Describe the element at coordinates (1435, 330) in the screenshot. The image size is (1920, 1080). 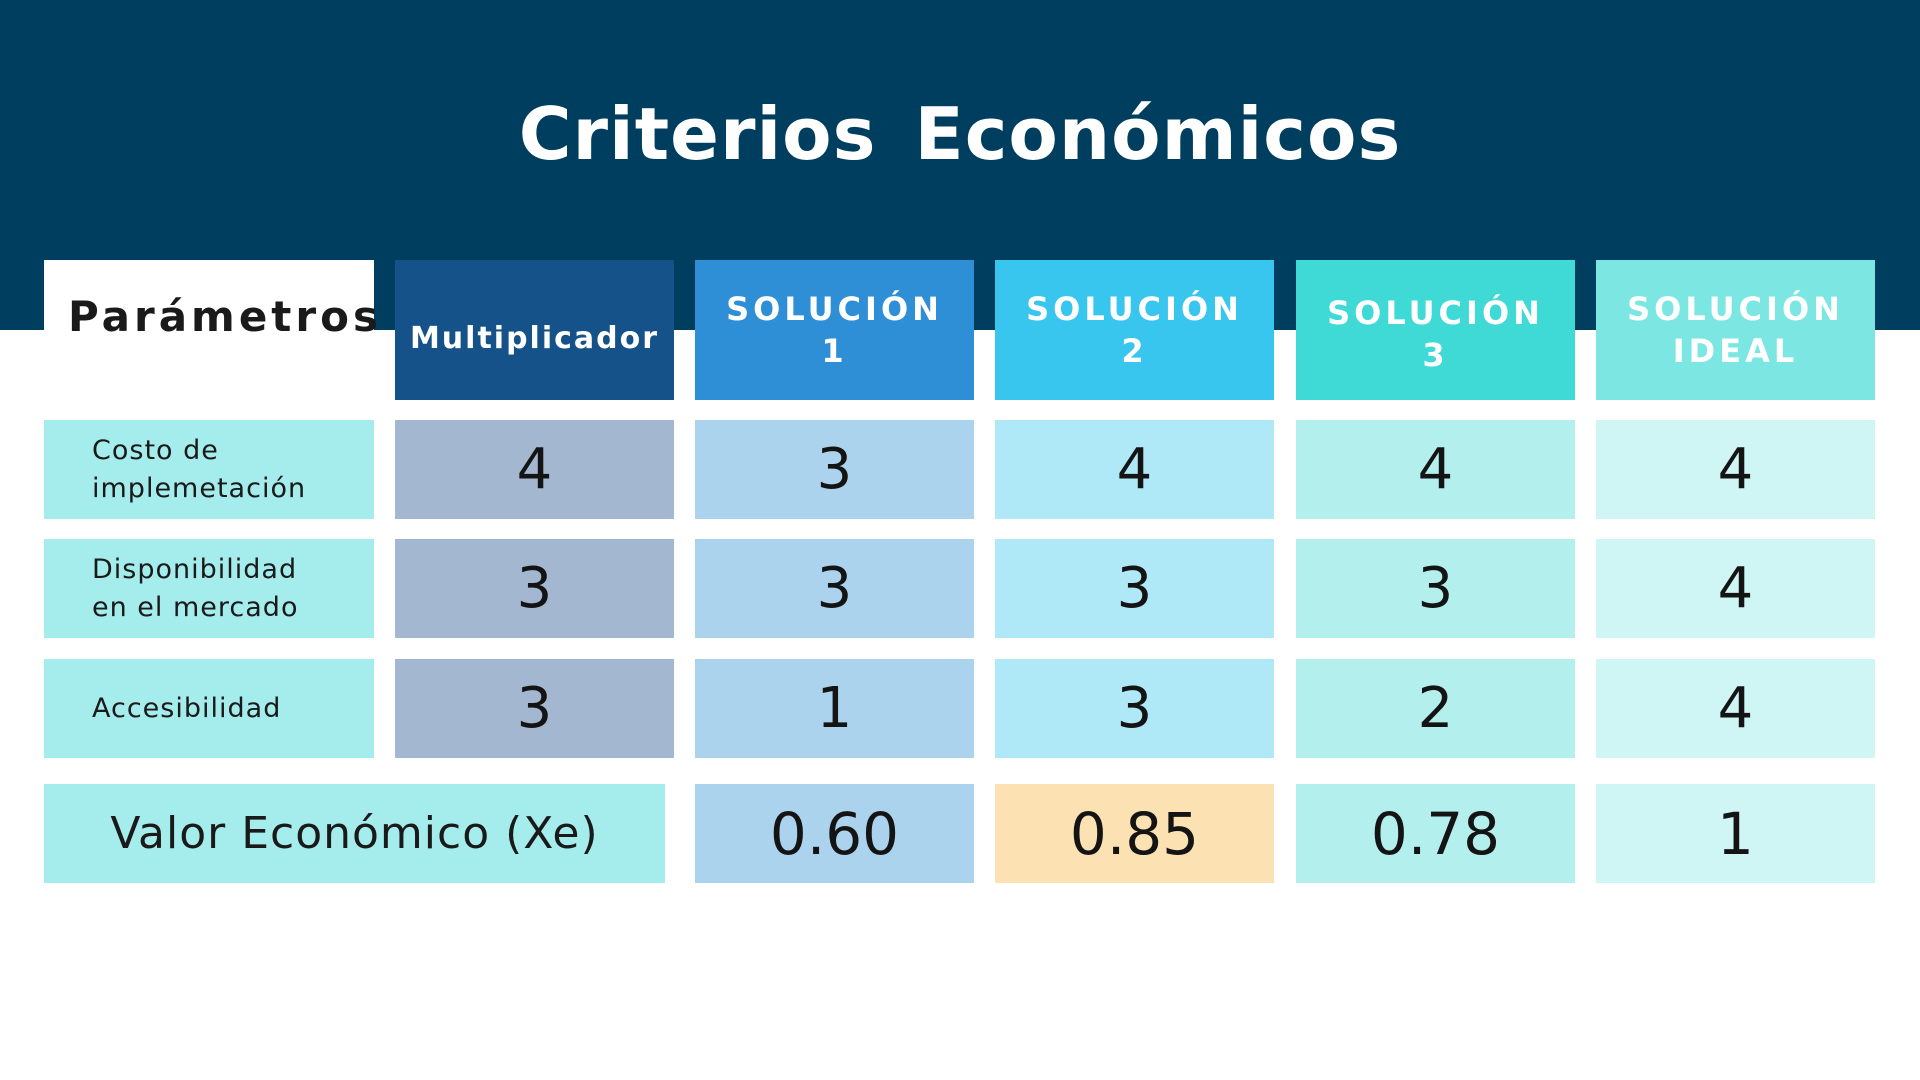
I see `header-solucion-3: SOLUCIÓN 3` at that location.